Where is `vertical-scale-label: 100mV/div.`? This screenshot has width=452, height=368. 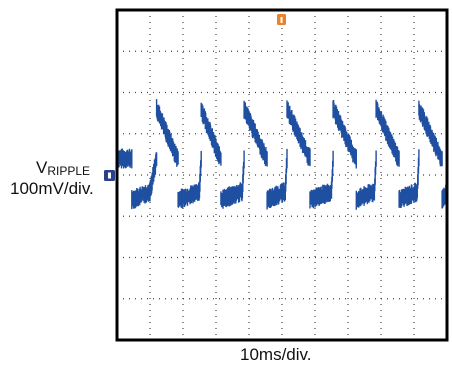 vertical-scale-label: 100mV/div. is located at coordinates (52, 189).